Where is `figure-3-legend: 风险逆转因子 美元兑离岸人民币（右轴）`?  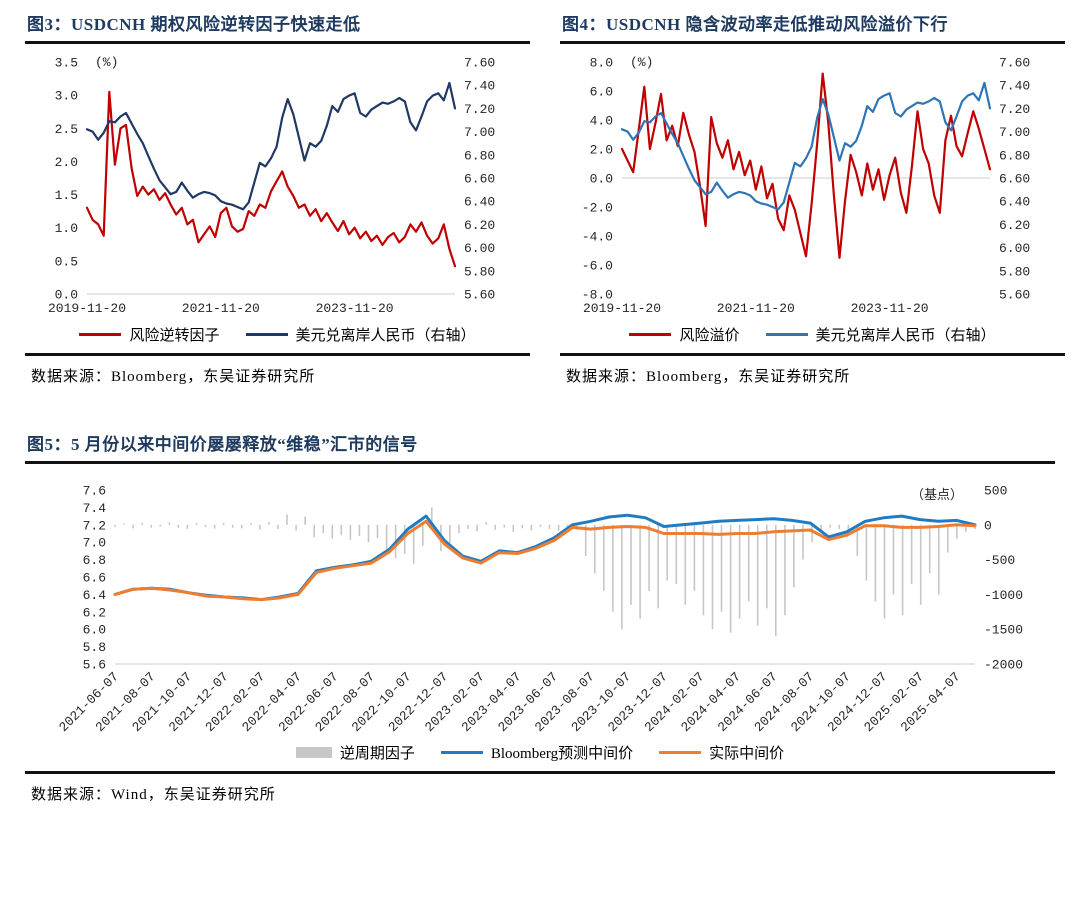 figure-3-legend: 风险逆转因子 美元兑离岸人民币（右轴） is located at coordinates (277, 334).